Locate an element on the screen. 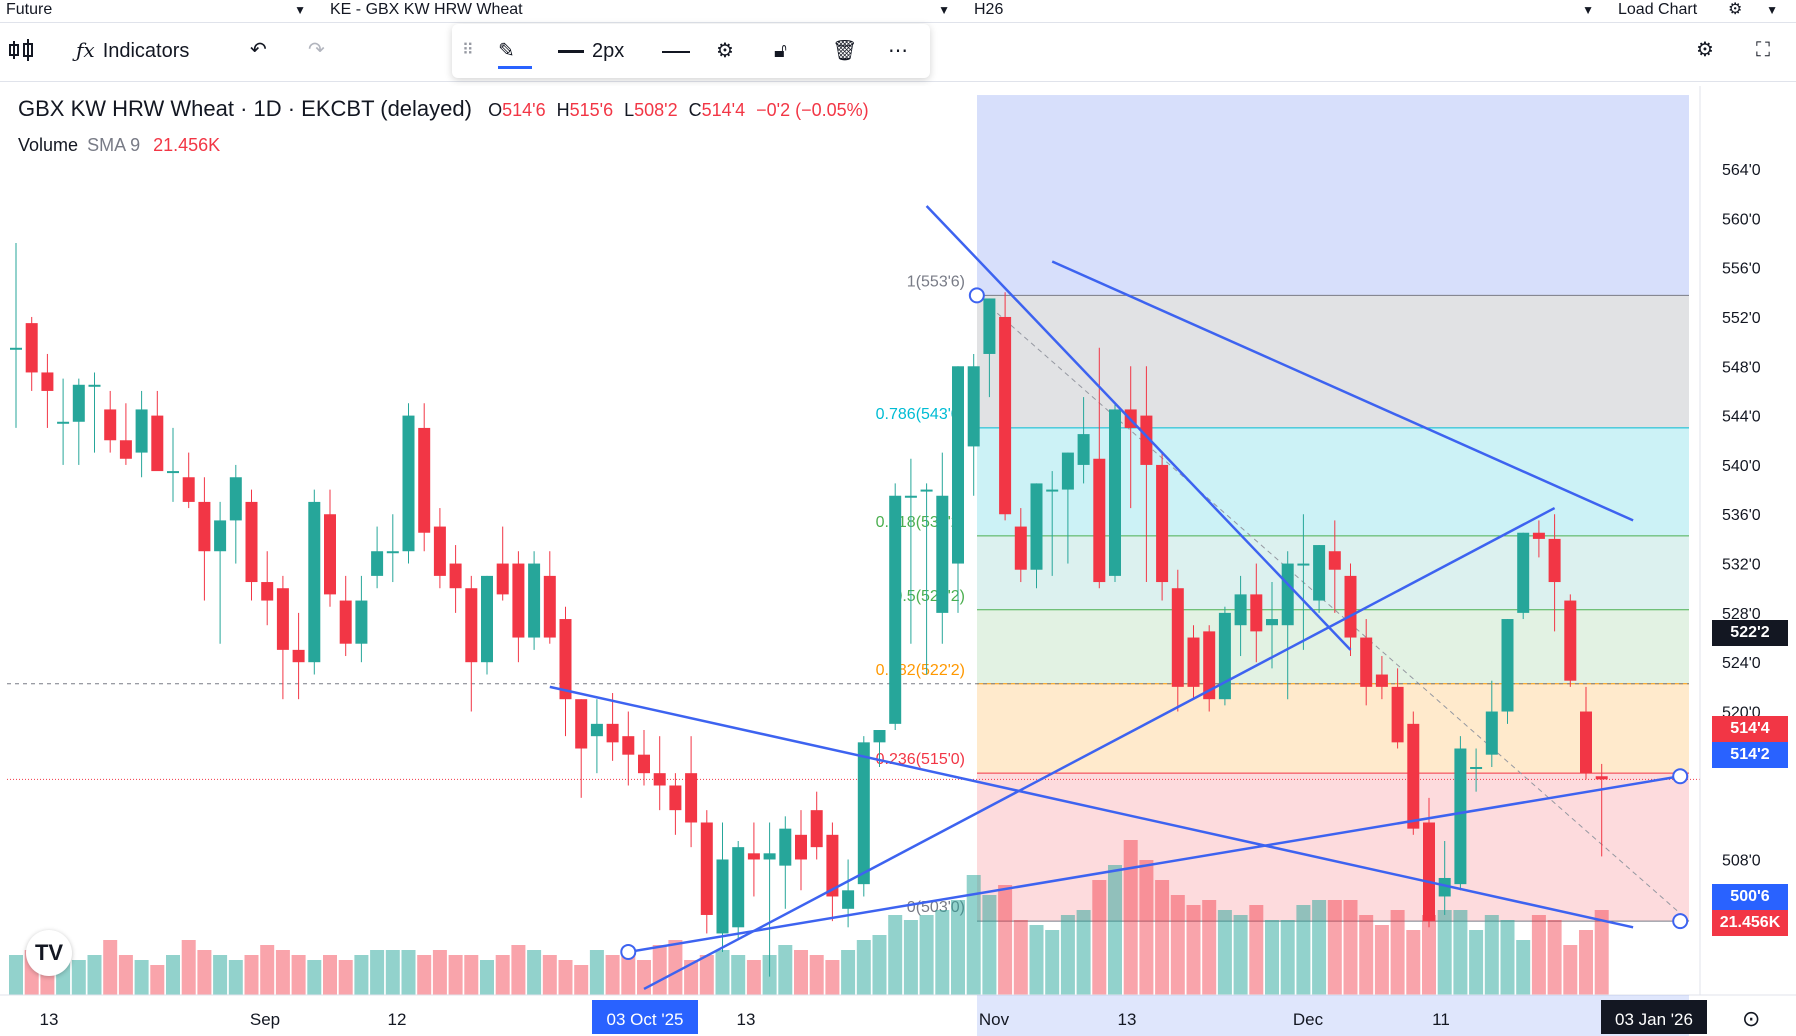 This screenshot has width=1796, height=1036. symbol-select: KE - GBX KW HRW Wheat ▼ is located at coordinates (640, 11).